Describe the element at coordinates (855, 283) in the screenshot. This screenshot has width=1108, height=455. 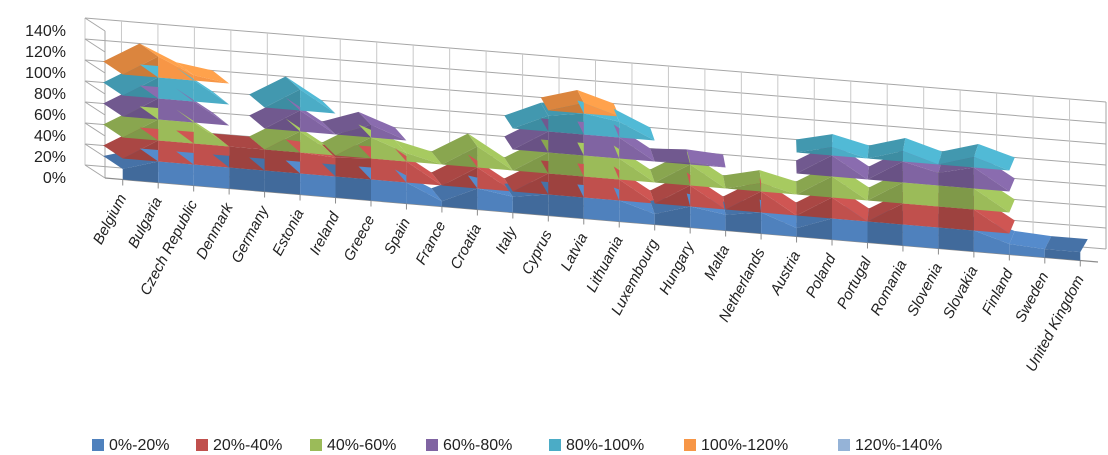
I see `x-category-label: Portugal` at that location.